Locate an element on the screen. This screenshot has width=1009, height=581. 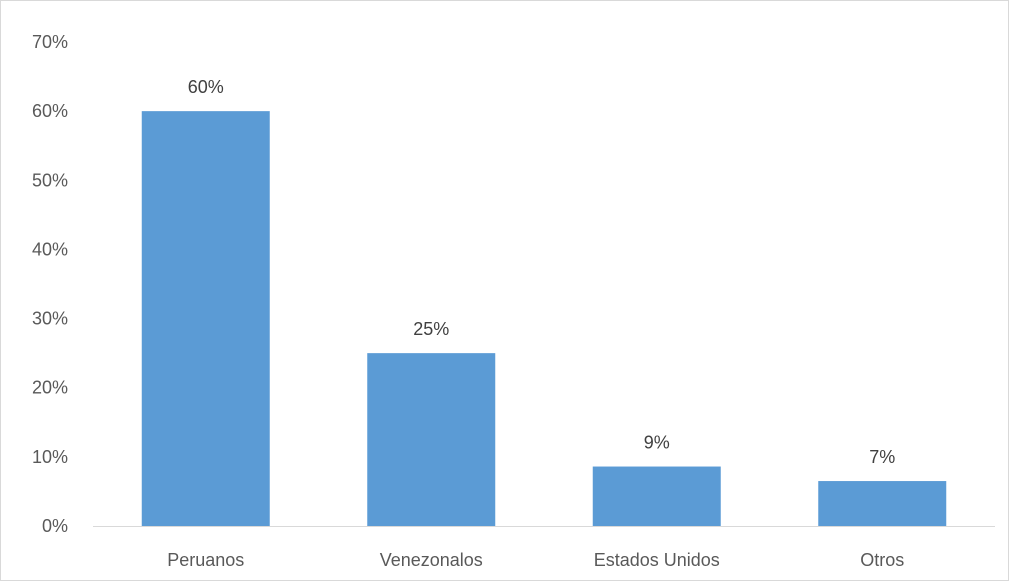
x-axis-category-labels: Peruanos Venezonalos Estados Unidos Otros is located at coordinates (535, 560).